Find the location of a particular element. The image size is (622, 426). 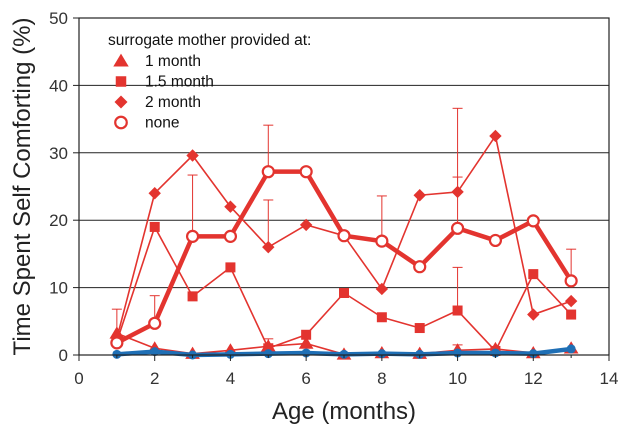

legend-label: none is located at coordinates (162, 123).